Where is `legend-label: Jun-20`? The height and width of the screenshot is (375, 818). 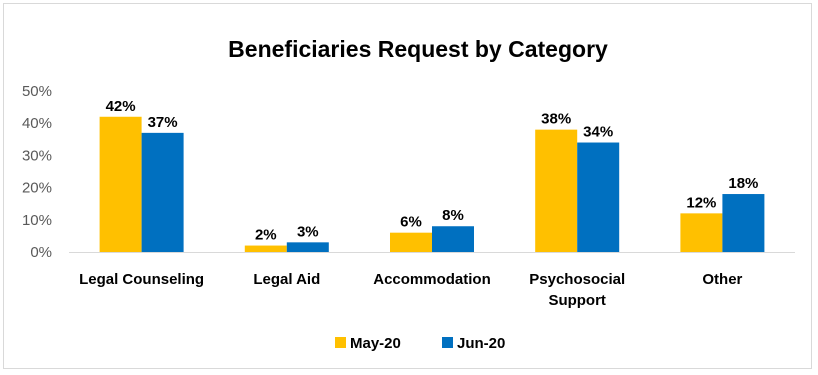
legend-label: Jun-20 is located at coordinates (481, 343).